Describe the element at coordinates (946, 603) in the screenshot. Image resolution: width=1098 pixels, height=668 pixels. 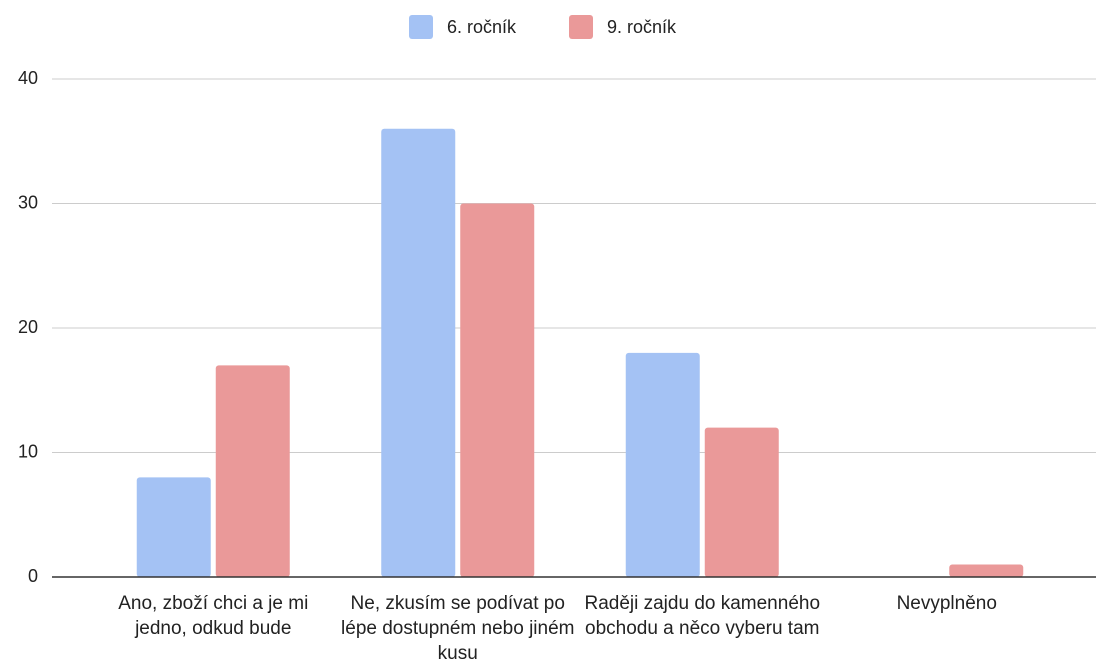
I see `x-tick-label: Nevyplněno` at that location.